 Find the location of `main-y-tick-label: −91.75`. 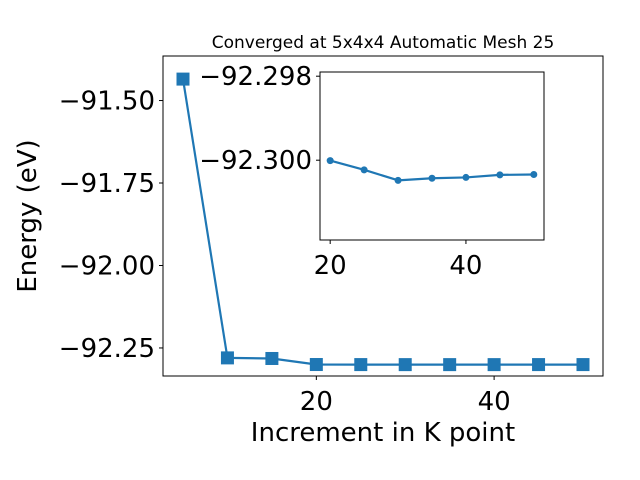

main-y-tick-label: −91.75 is located at coordinates (107, 184).